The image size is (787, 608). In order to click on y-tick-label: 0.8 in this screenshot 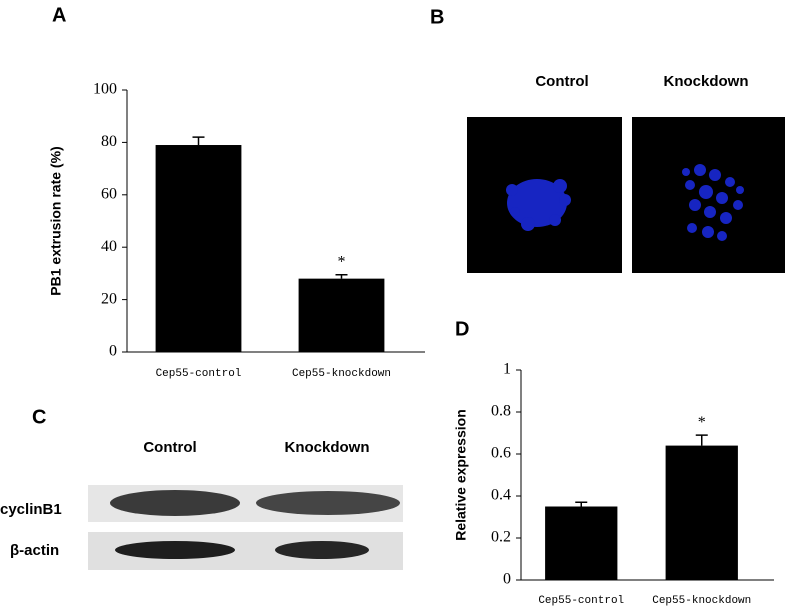, I will do `click(501, 411)`.